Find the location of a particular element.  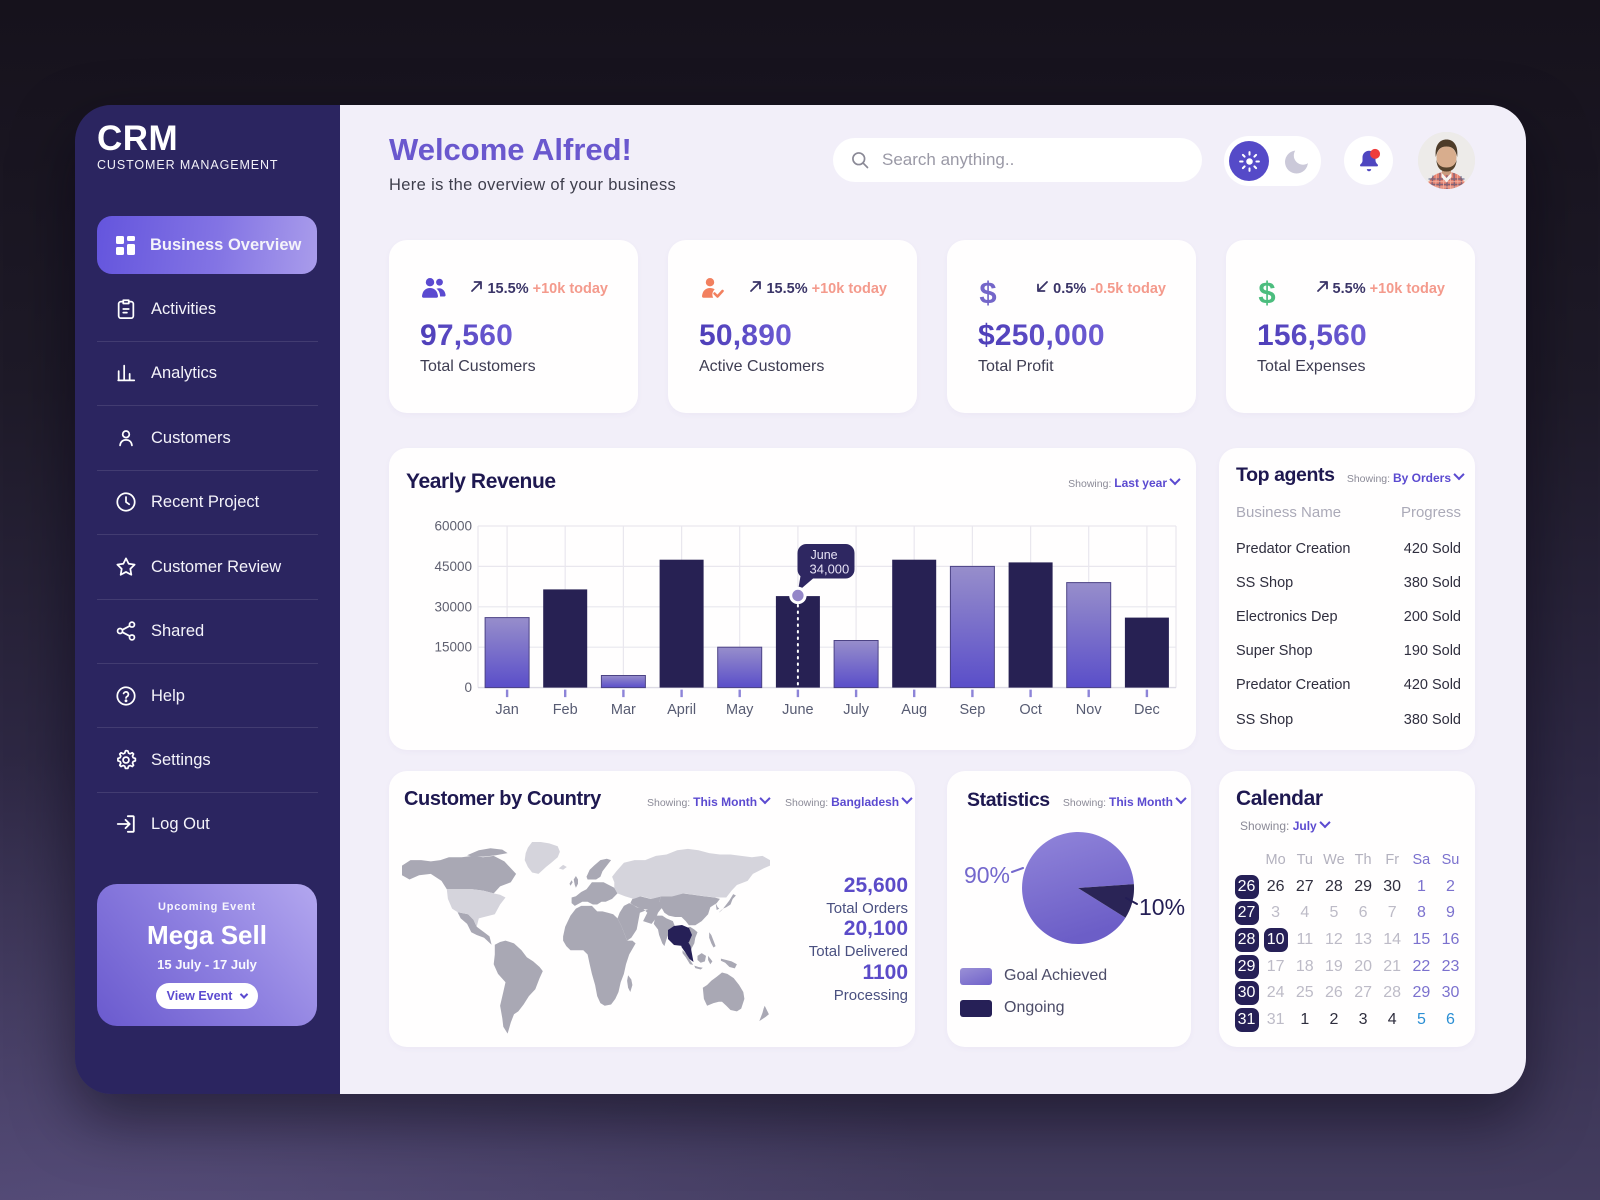

svg-text: May is located at coordinates (740, 710).